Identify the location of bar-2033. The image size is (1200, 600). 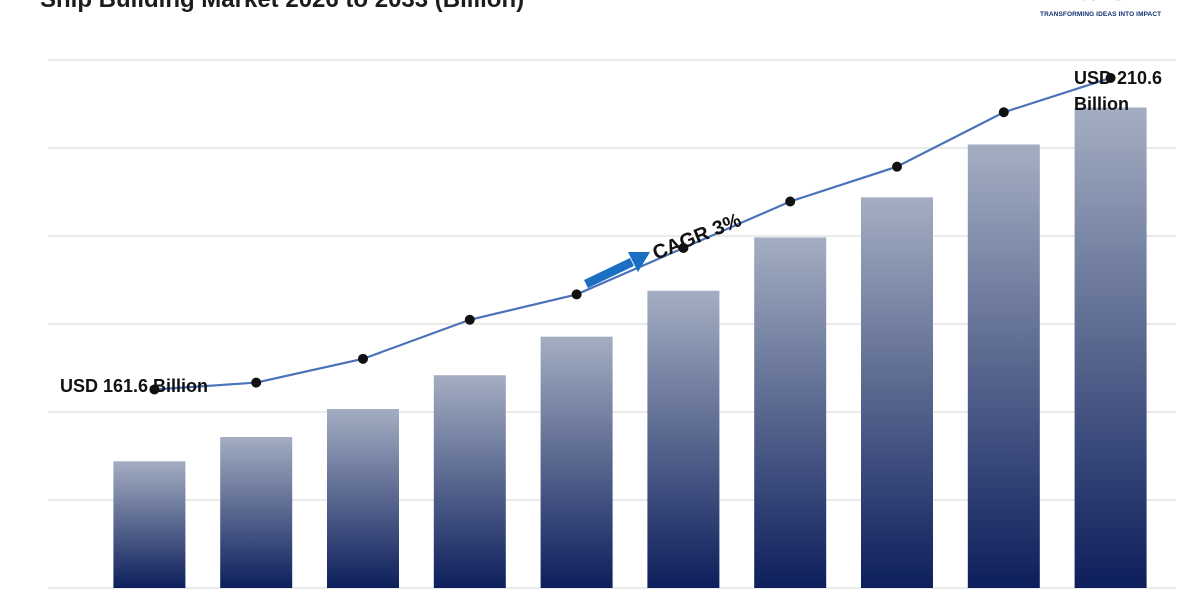
(1003, 366).